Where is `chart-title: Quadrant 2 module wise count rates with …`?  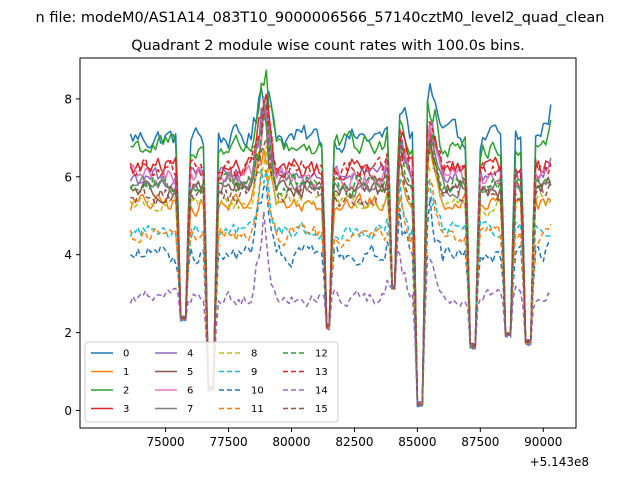 chart-title: Quadrant 2 module wise count rates with … is located at coordinates (328, 46).